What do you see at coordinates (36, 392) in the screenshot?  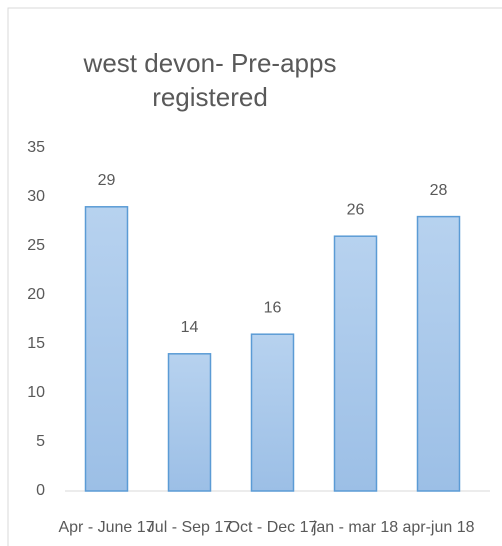 I see `y-tick-label: 10` at bounding box center [36, 392].